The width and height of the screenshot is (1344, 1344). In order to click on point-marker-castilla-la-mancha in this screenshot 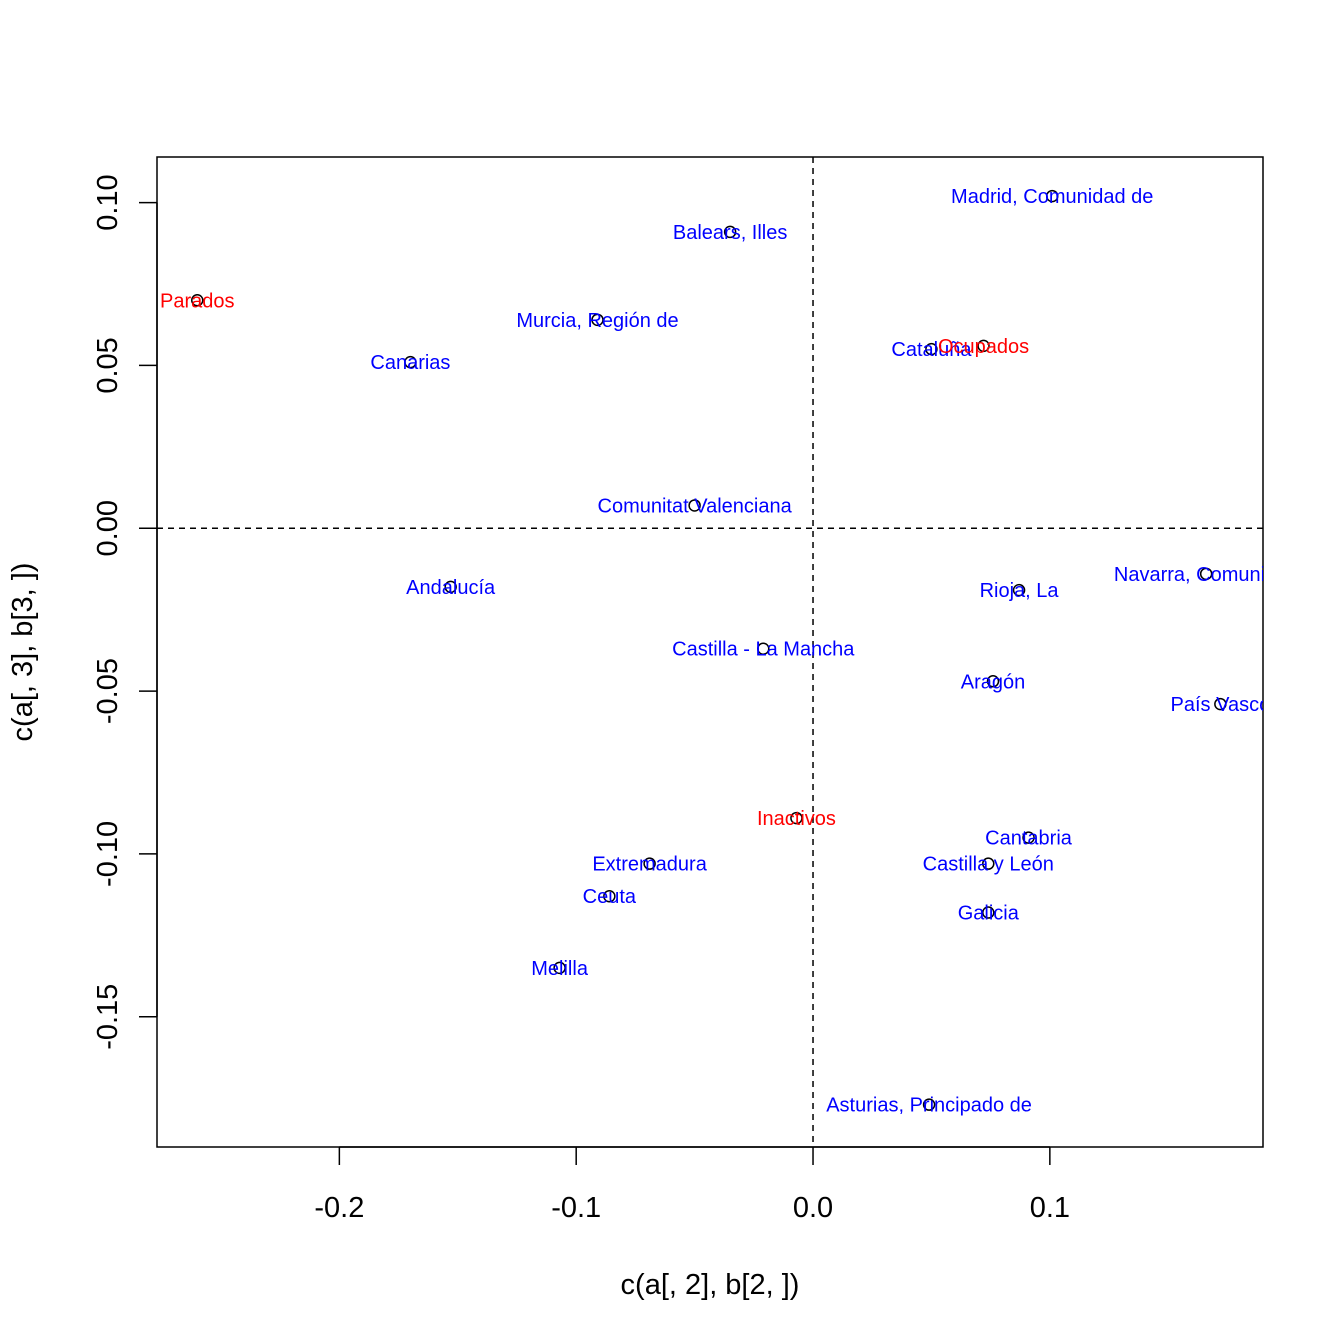, I will do `click(763, 648)`.